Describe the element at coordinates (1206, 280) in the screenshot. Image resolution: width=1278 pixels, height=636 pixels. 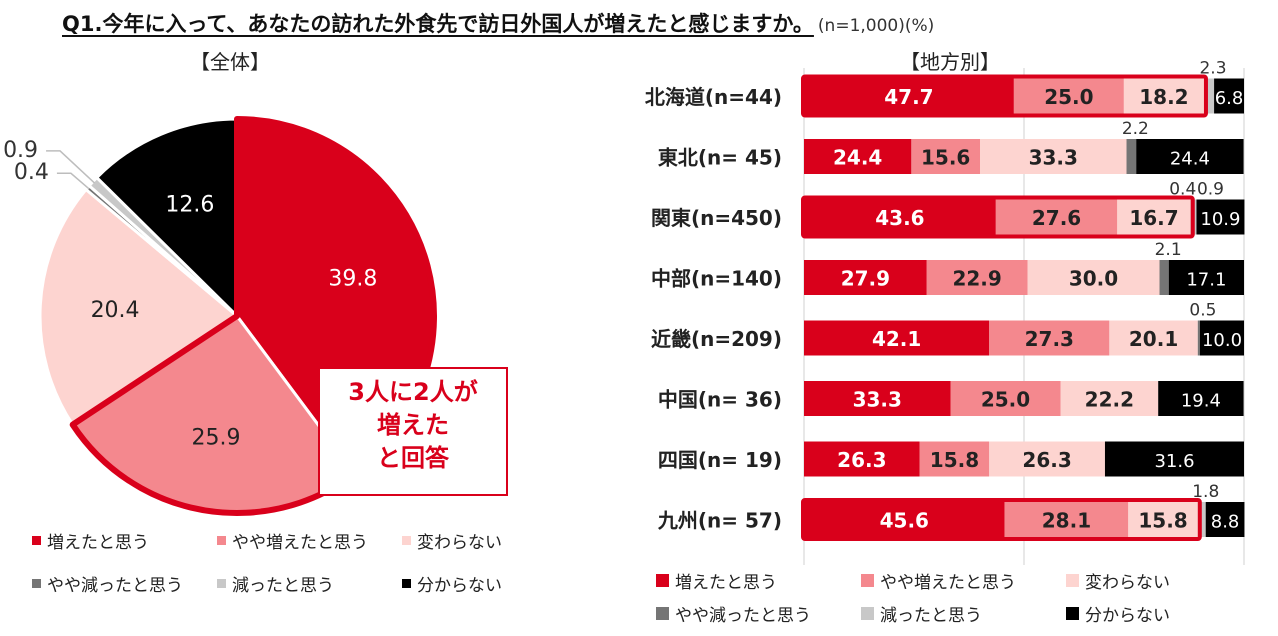
I see `bar-label-4-6: 17.1` at that location.